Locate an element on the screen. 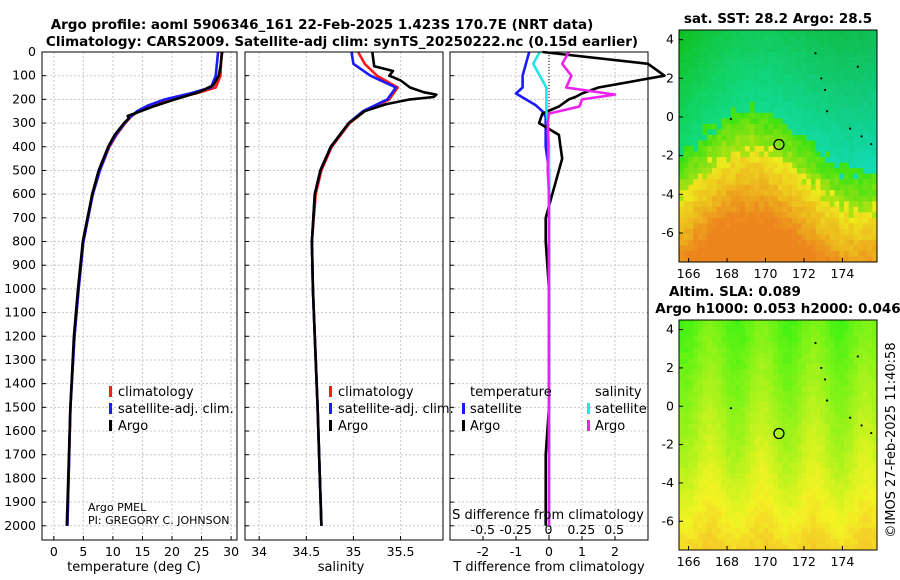  credit-text: ©IMOS 27-Feb-2025 11:40:58 is located at coordinates (891, 439).